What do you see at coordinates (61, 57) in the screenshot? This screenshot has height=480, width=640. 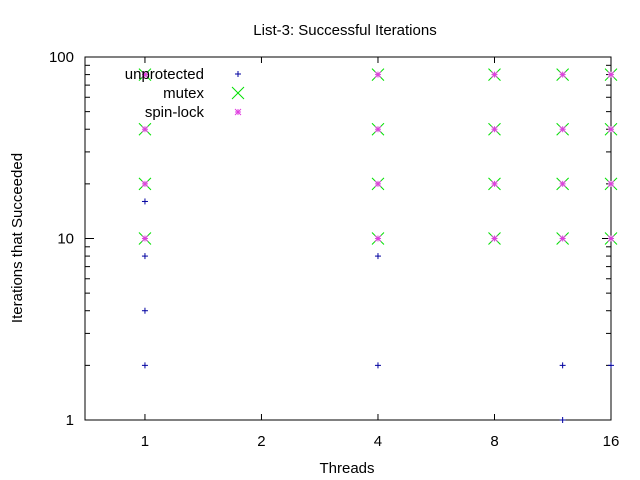 I see `y-tick-label: 100` at bounding box center [61, 57].